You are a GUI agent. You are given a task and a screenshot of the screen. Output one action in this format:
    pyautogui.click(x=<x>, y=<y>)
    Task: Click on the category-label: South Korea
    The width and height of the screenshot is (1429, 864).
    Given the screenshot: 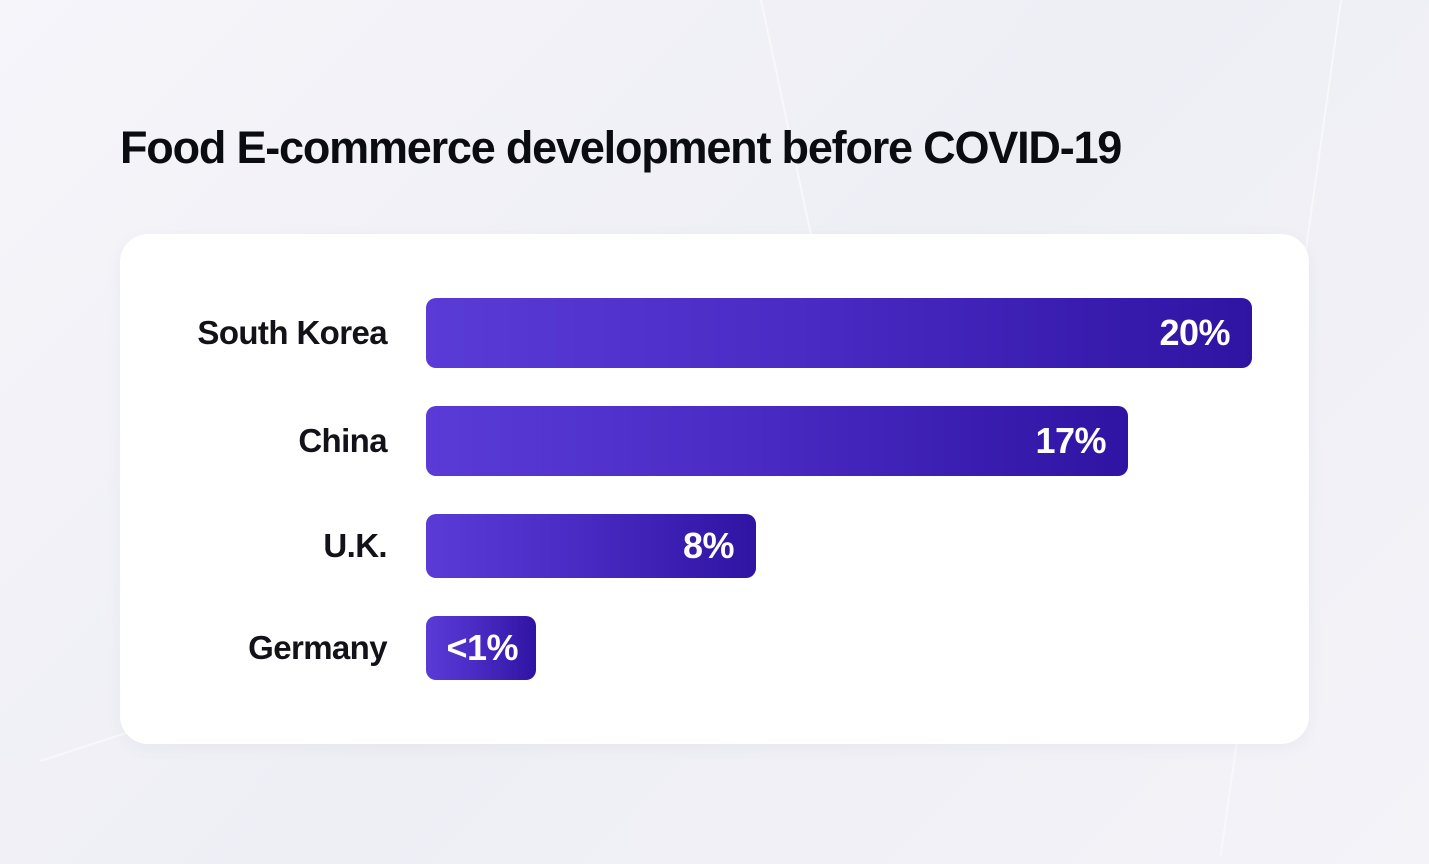 What is the action you would take?
    pyautogui.click(x=292, y=332)
    